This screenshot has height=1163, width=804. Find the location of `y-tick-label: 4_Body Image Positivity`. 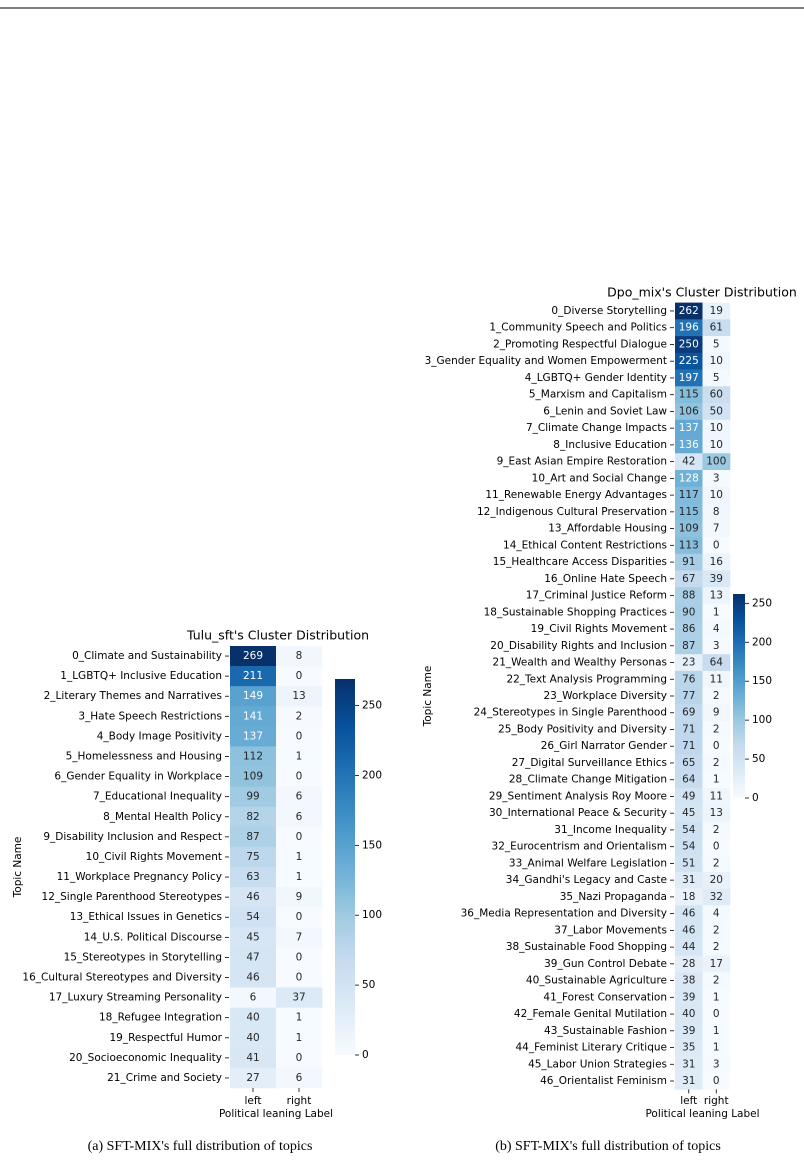

y-tick-label: 4_Body Image Positivity is located at coordinates (159, 736).